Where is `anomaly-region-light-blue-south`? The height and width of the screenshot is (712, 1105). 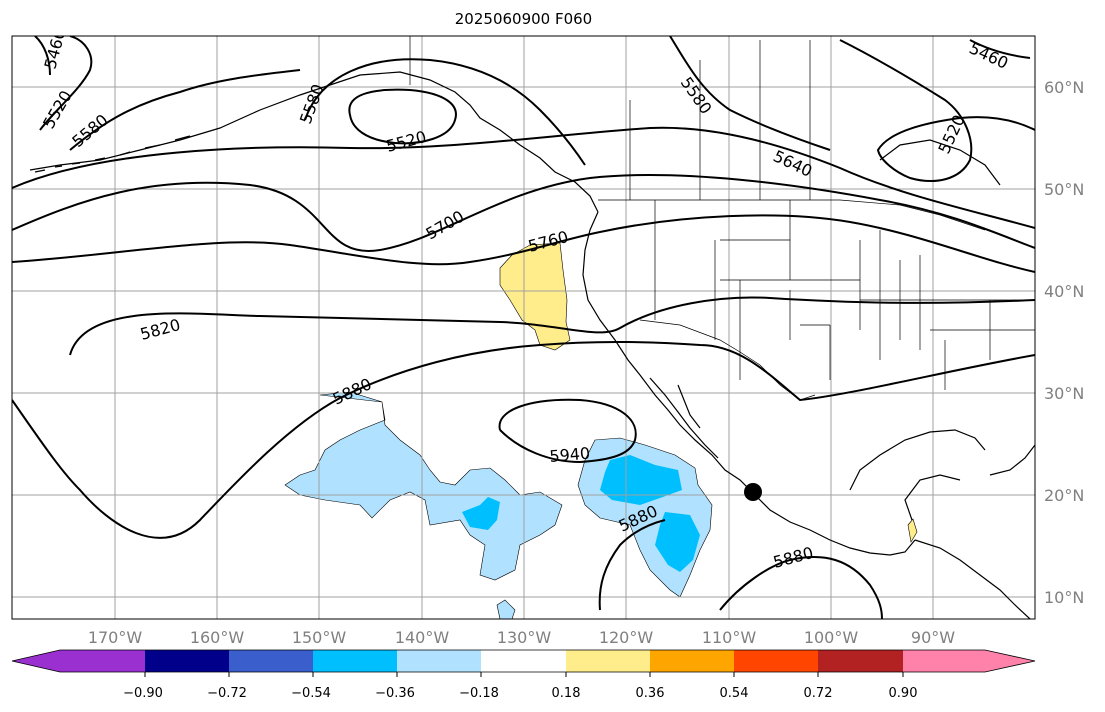
anomaly-region-light-blue-south is located at coordinates (506, 609).